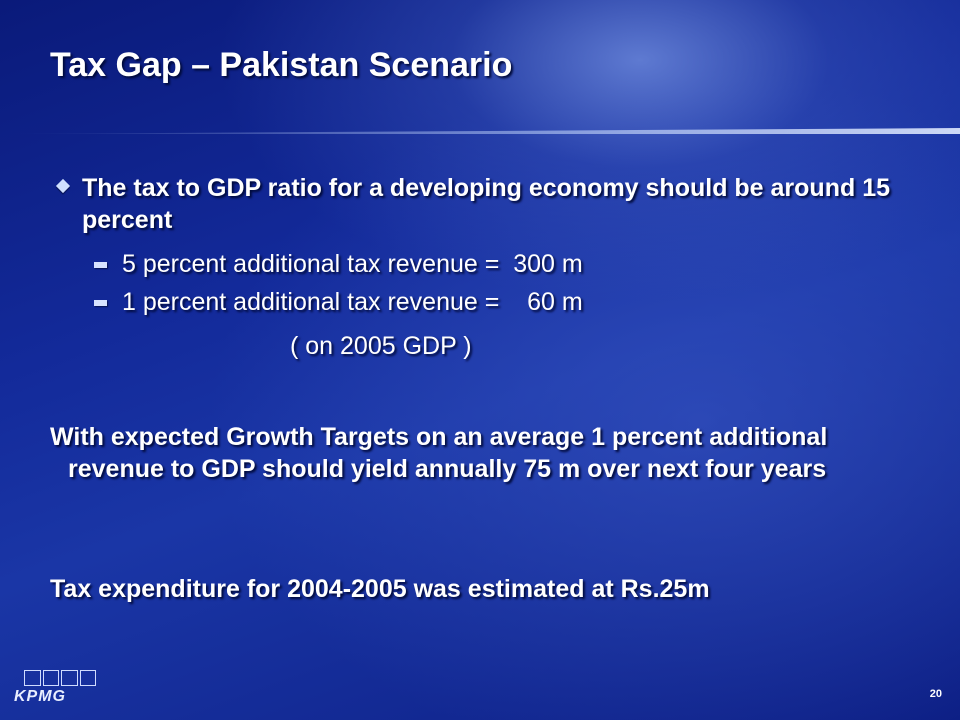 Image resolution: width=960 pixels, height=720 pixels. I want to click on gdp-note: ( on 2005 GDP ), so click(381, 346).